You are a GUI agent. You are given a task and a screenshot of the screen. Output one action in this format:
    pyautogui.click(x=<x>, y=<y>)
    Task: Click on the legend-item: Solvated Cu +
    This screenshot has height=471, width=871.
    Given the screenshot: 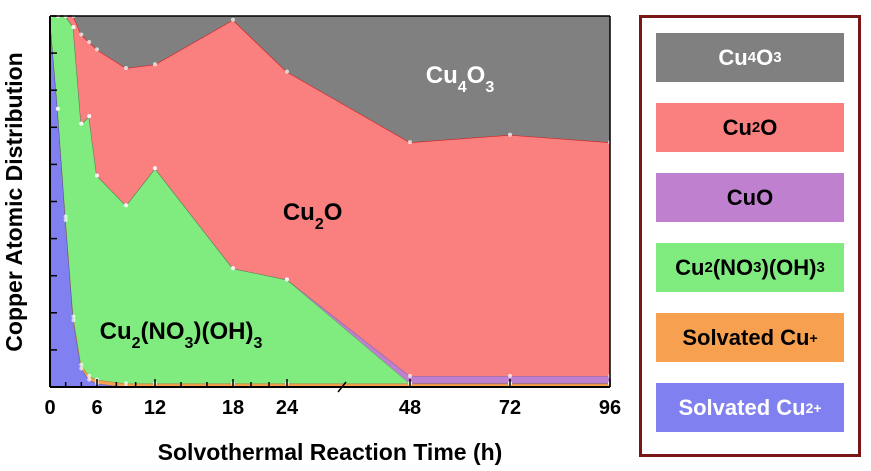 What is the action you would take?
    pyautogui.click(x=750, y=337)
    